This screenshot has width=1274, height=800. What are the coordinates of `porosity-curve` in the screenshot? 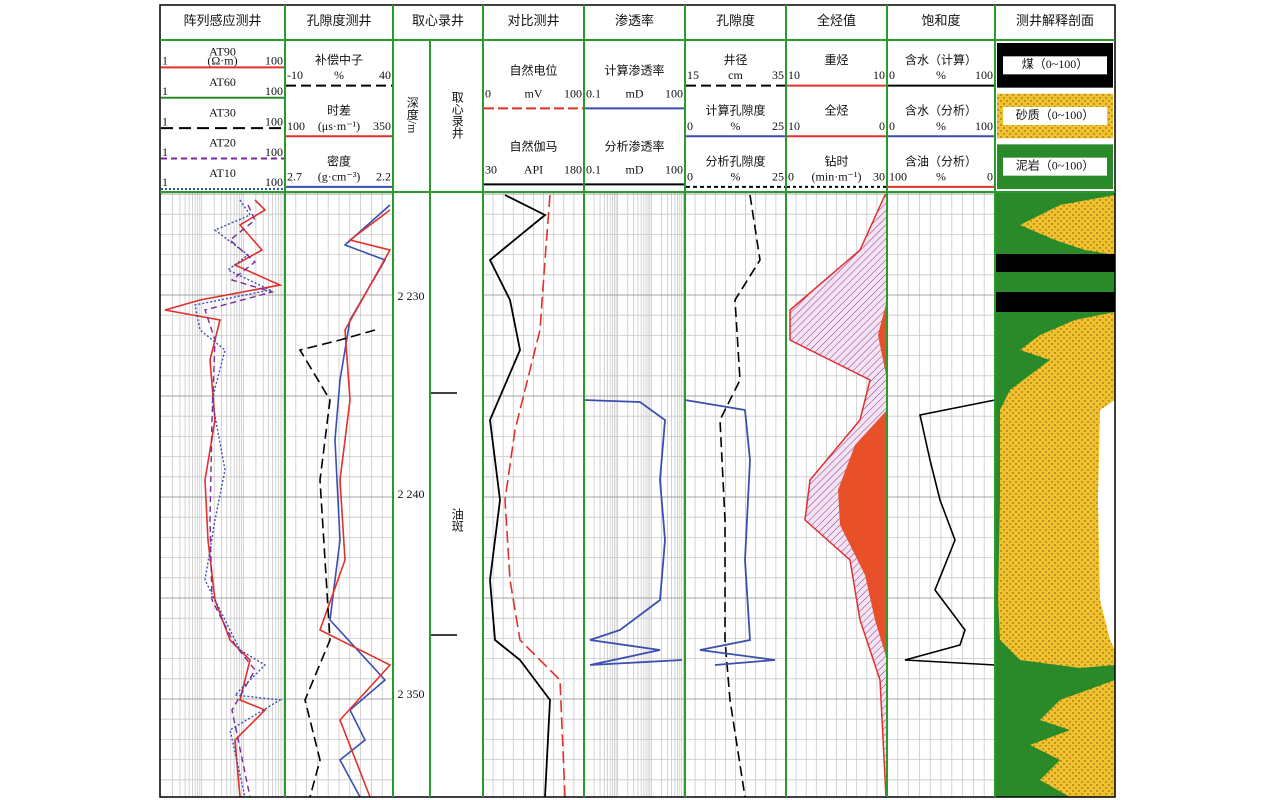 It's located at (730, 532).